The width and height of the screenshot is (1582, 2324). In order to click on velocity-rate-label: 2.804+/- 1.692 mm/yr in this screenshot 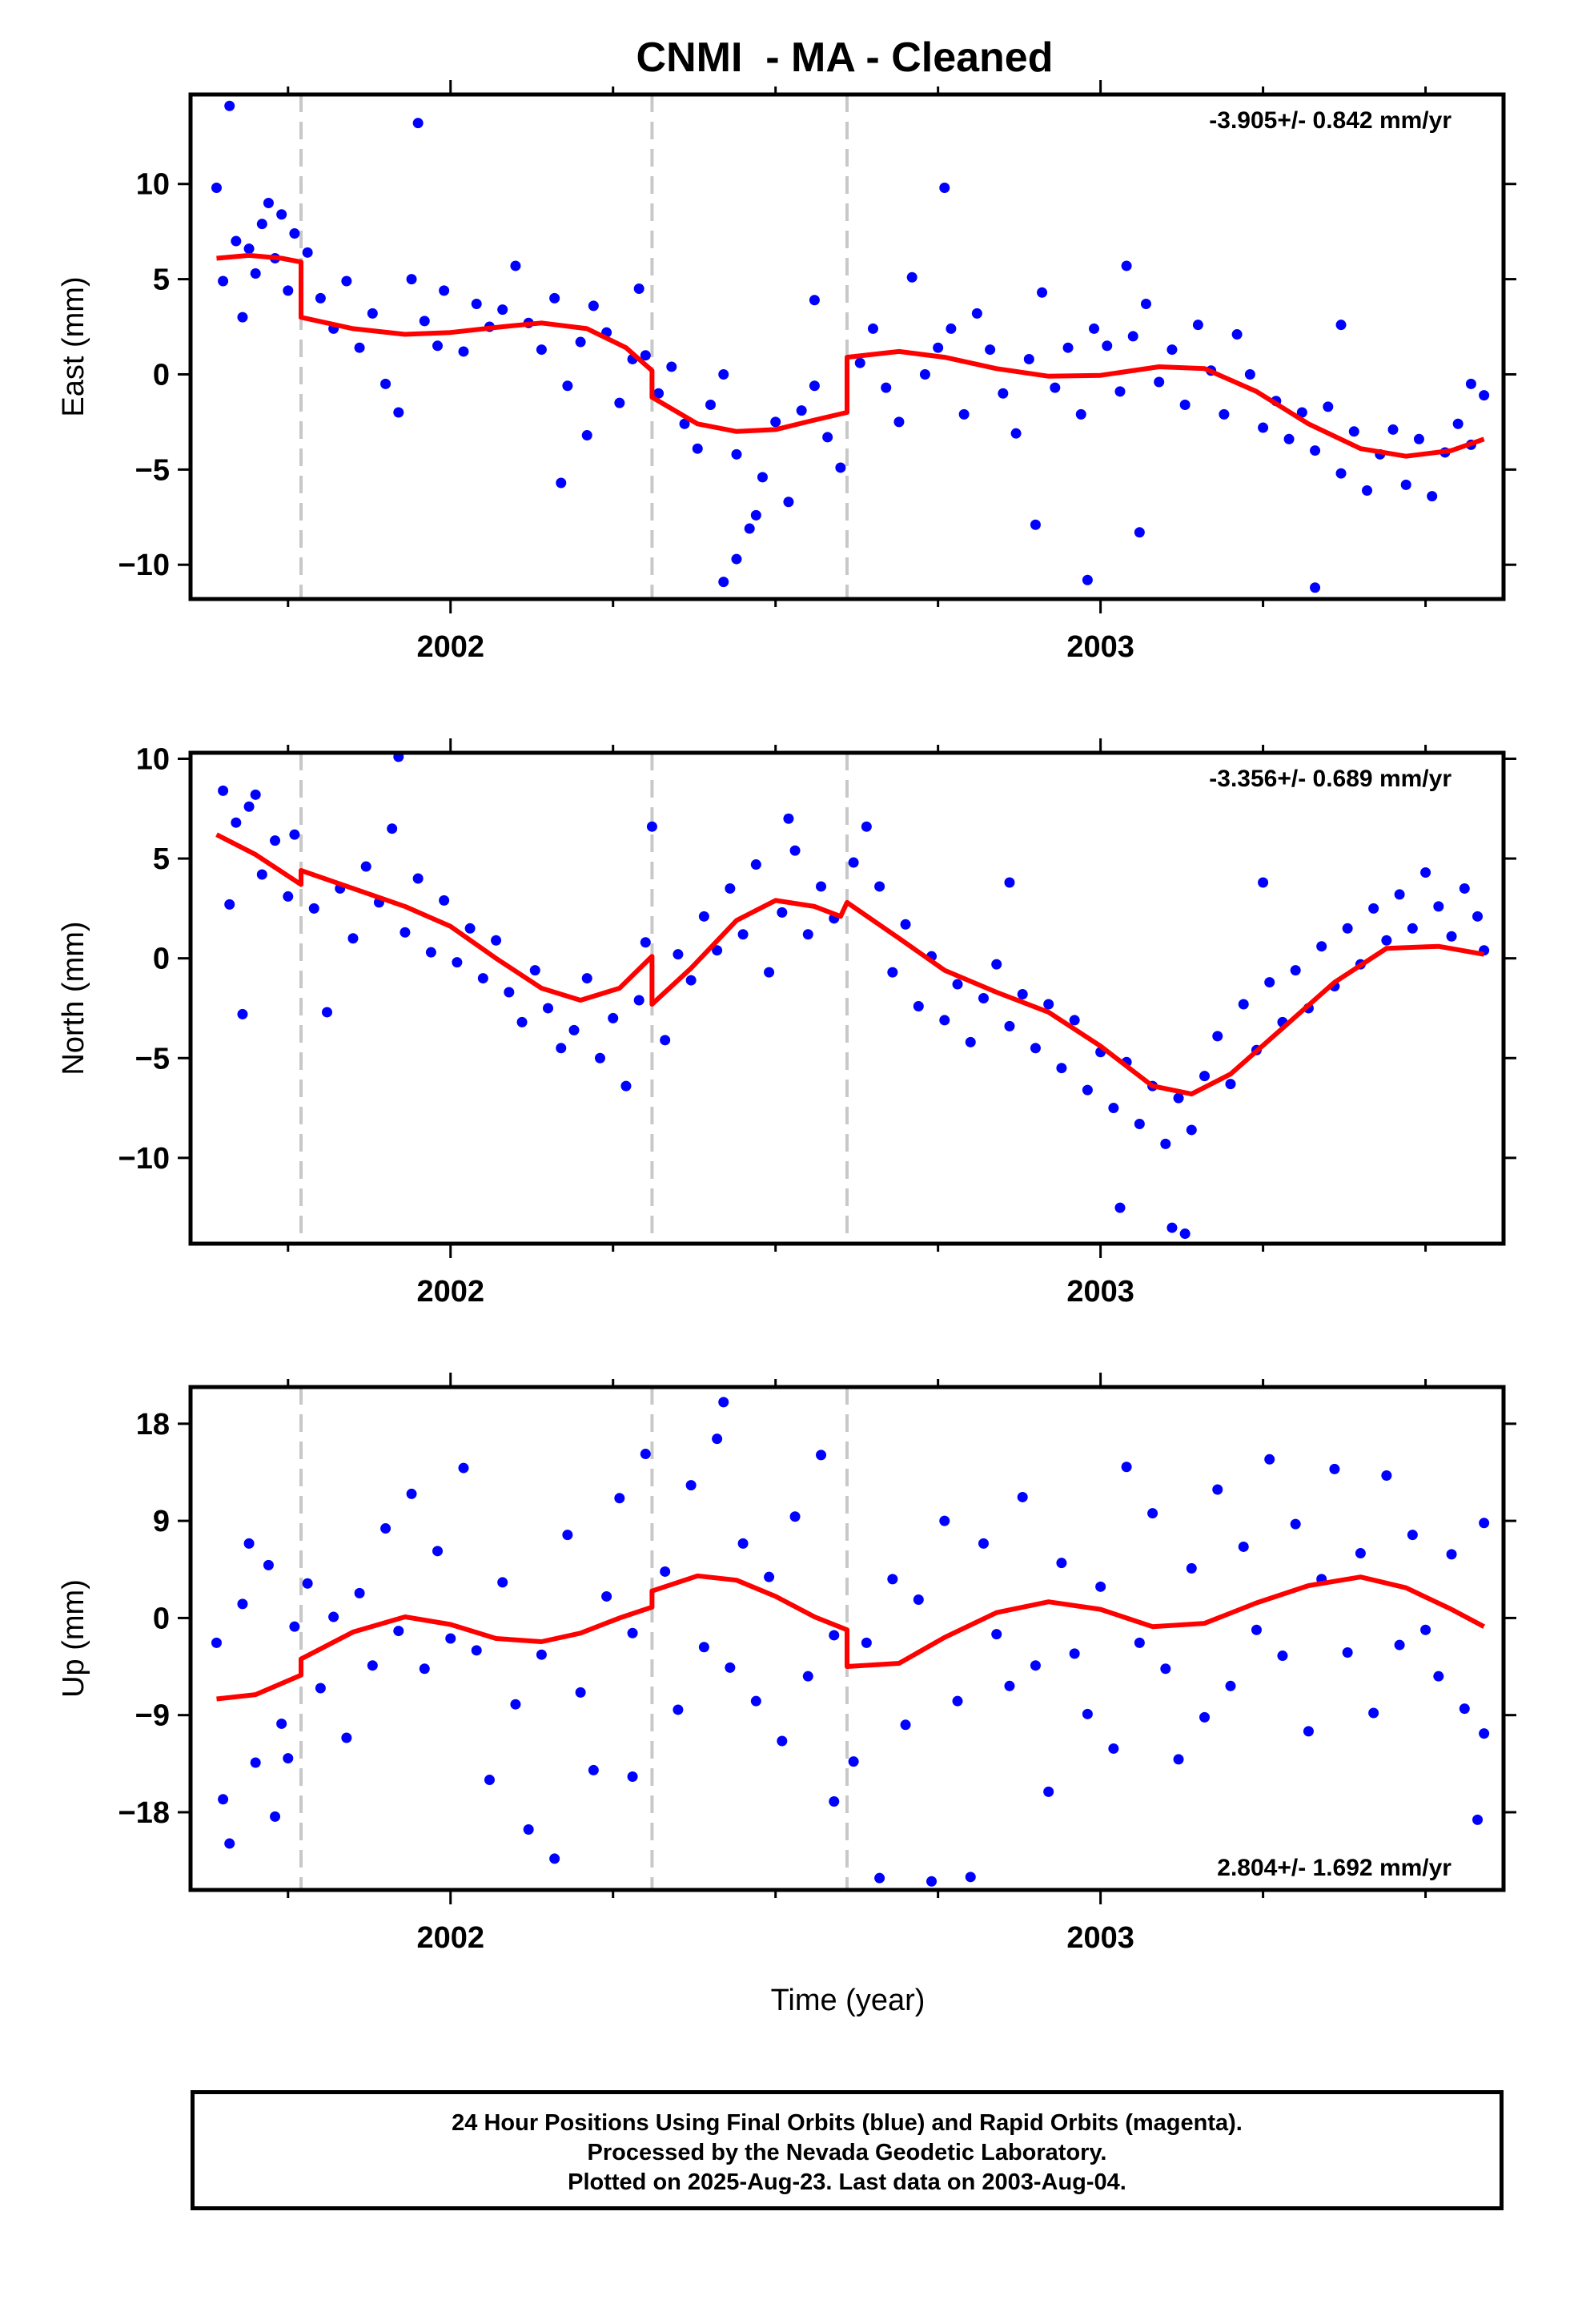, I will do `click(1334, 1868)`.